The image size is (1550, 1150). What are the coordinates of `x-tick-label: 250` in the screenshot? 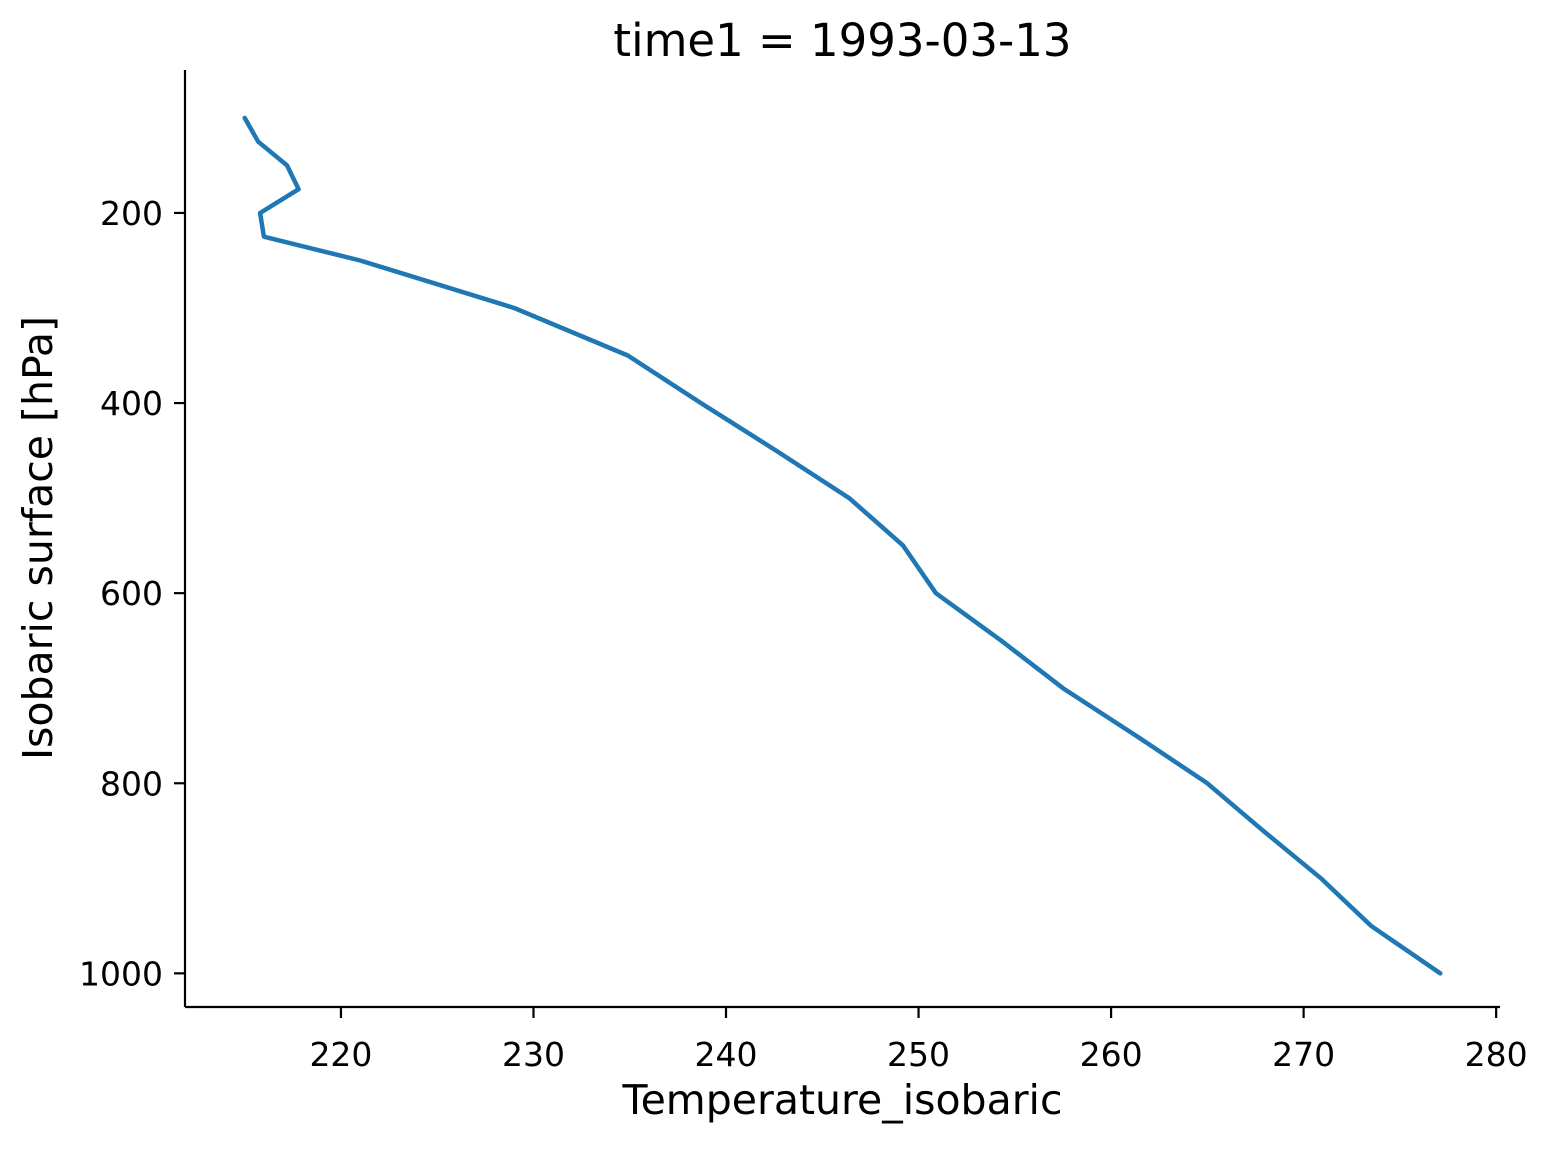 It's located at (918, 1054).